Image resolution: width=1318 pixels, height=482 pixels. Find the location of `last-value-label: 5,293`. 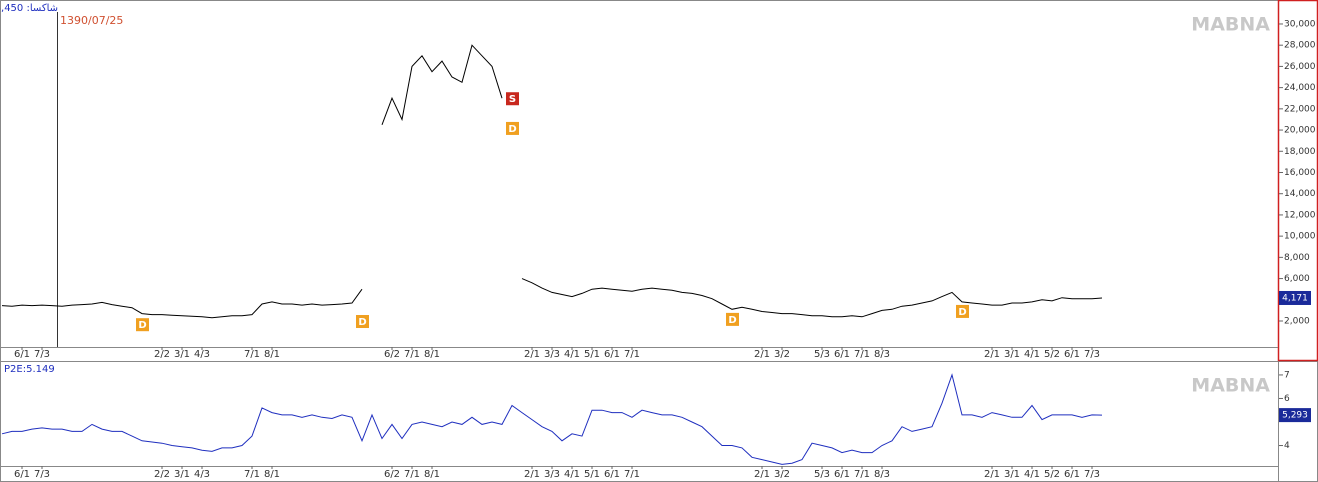

last-value-label: 5,293 is located at coordinates (1295, 416).